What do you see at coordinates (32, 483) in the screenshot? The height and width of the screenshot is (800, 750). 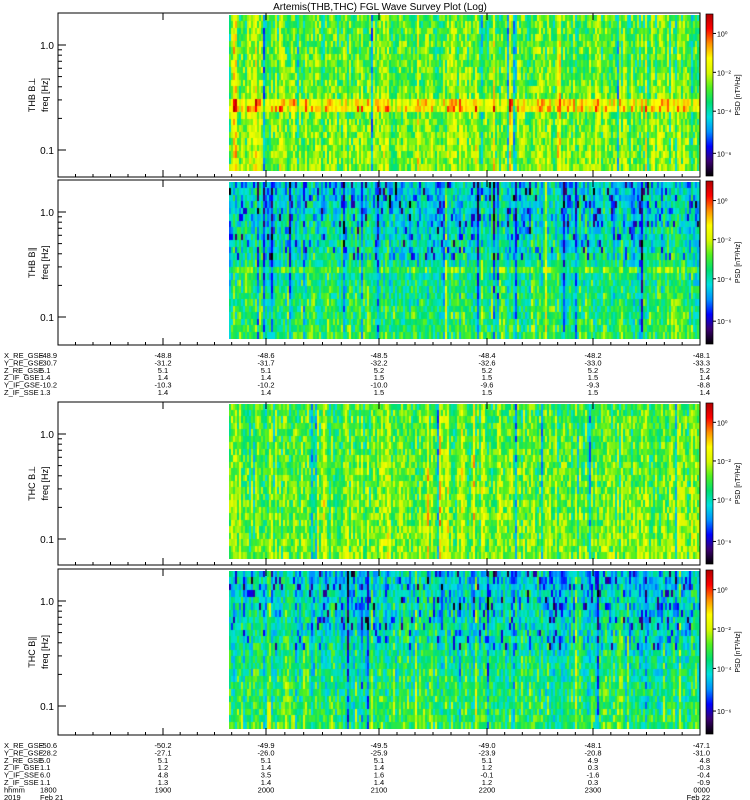 I see `y-axis-probe-label: THC B⊥` at bounding box center [32, 483].